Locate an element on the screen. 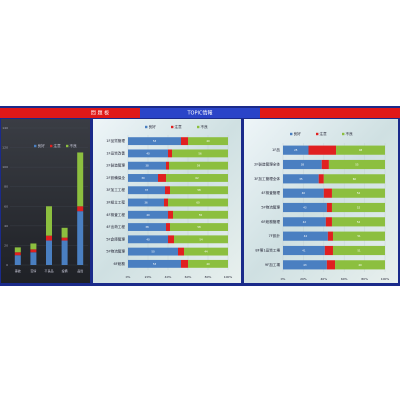  y-tick-label: 100 is located at coordinates (5, 167).